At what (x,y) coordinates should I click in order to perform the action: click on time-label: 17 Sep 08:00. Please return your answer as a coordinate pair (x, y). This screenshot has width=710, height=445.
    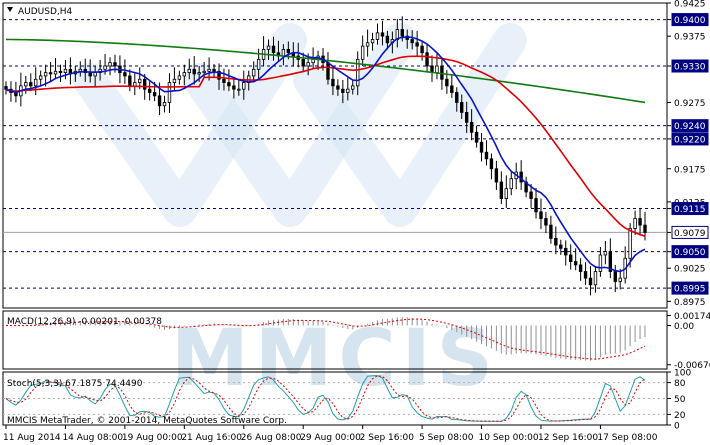
    Looking at the image, I should click on (627, 438).